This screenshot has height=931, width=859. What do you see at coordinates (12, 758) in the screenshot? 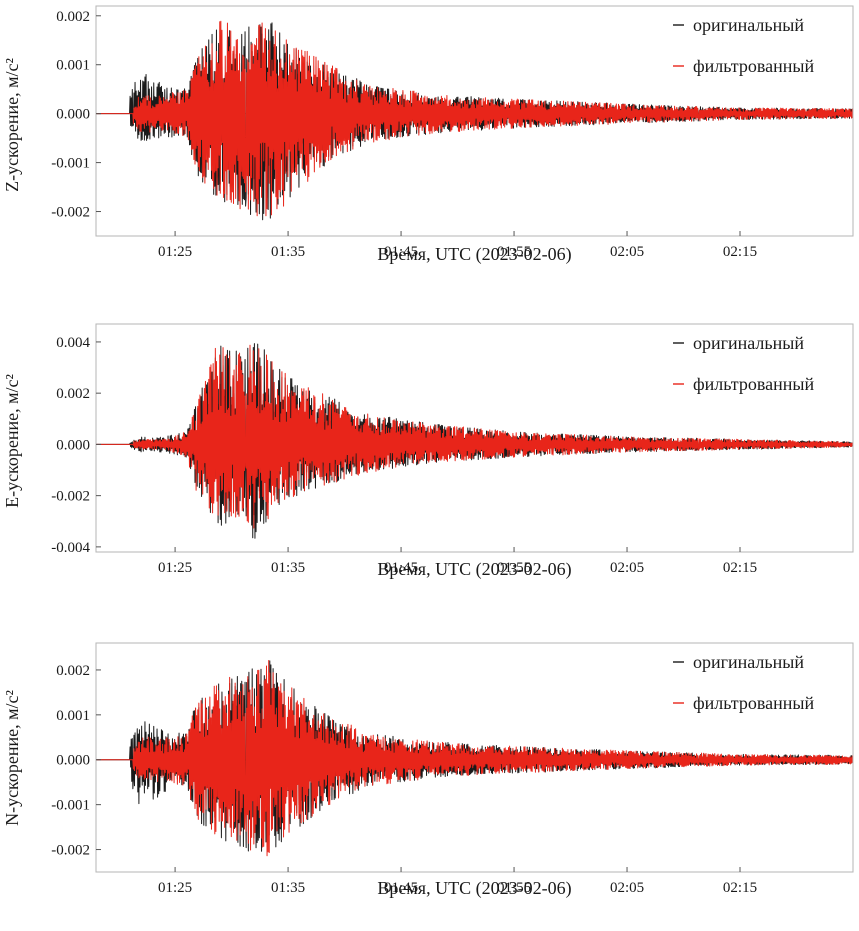
I see `y-axis-label: N-ускорение, м/с²` at bounding box center [12, 758].